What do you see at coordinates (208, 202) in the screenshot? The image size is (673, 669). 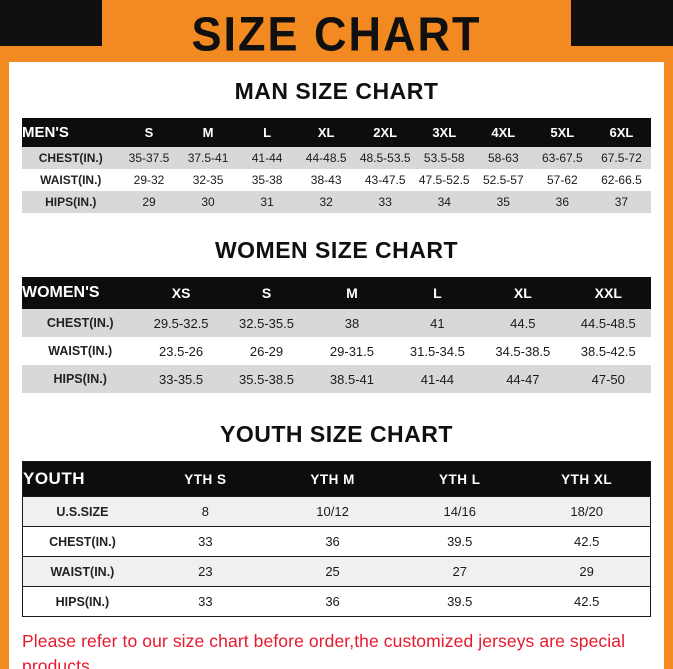 I see `value-cell: 30` at bounding box center [208, 202].